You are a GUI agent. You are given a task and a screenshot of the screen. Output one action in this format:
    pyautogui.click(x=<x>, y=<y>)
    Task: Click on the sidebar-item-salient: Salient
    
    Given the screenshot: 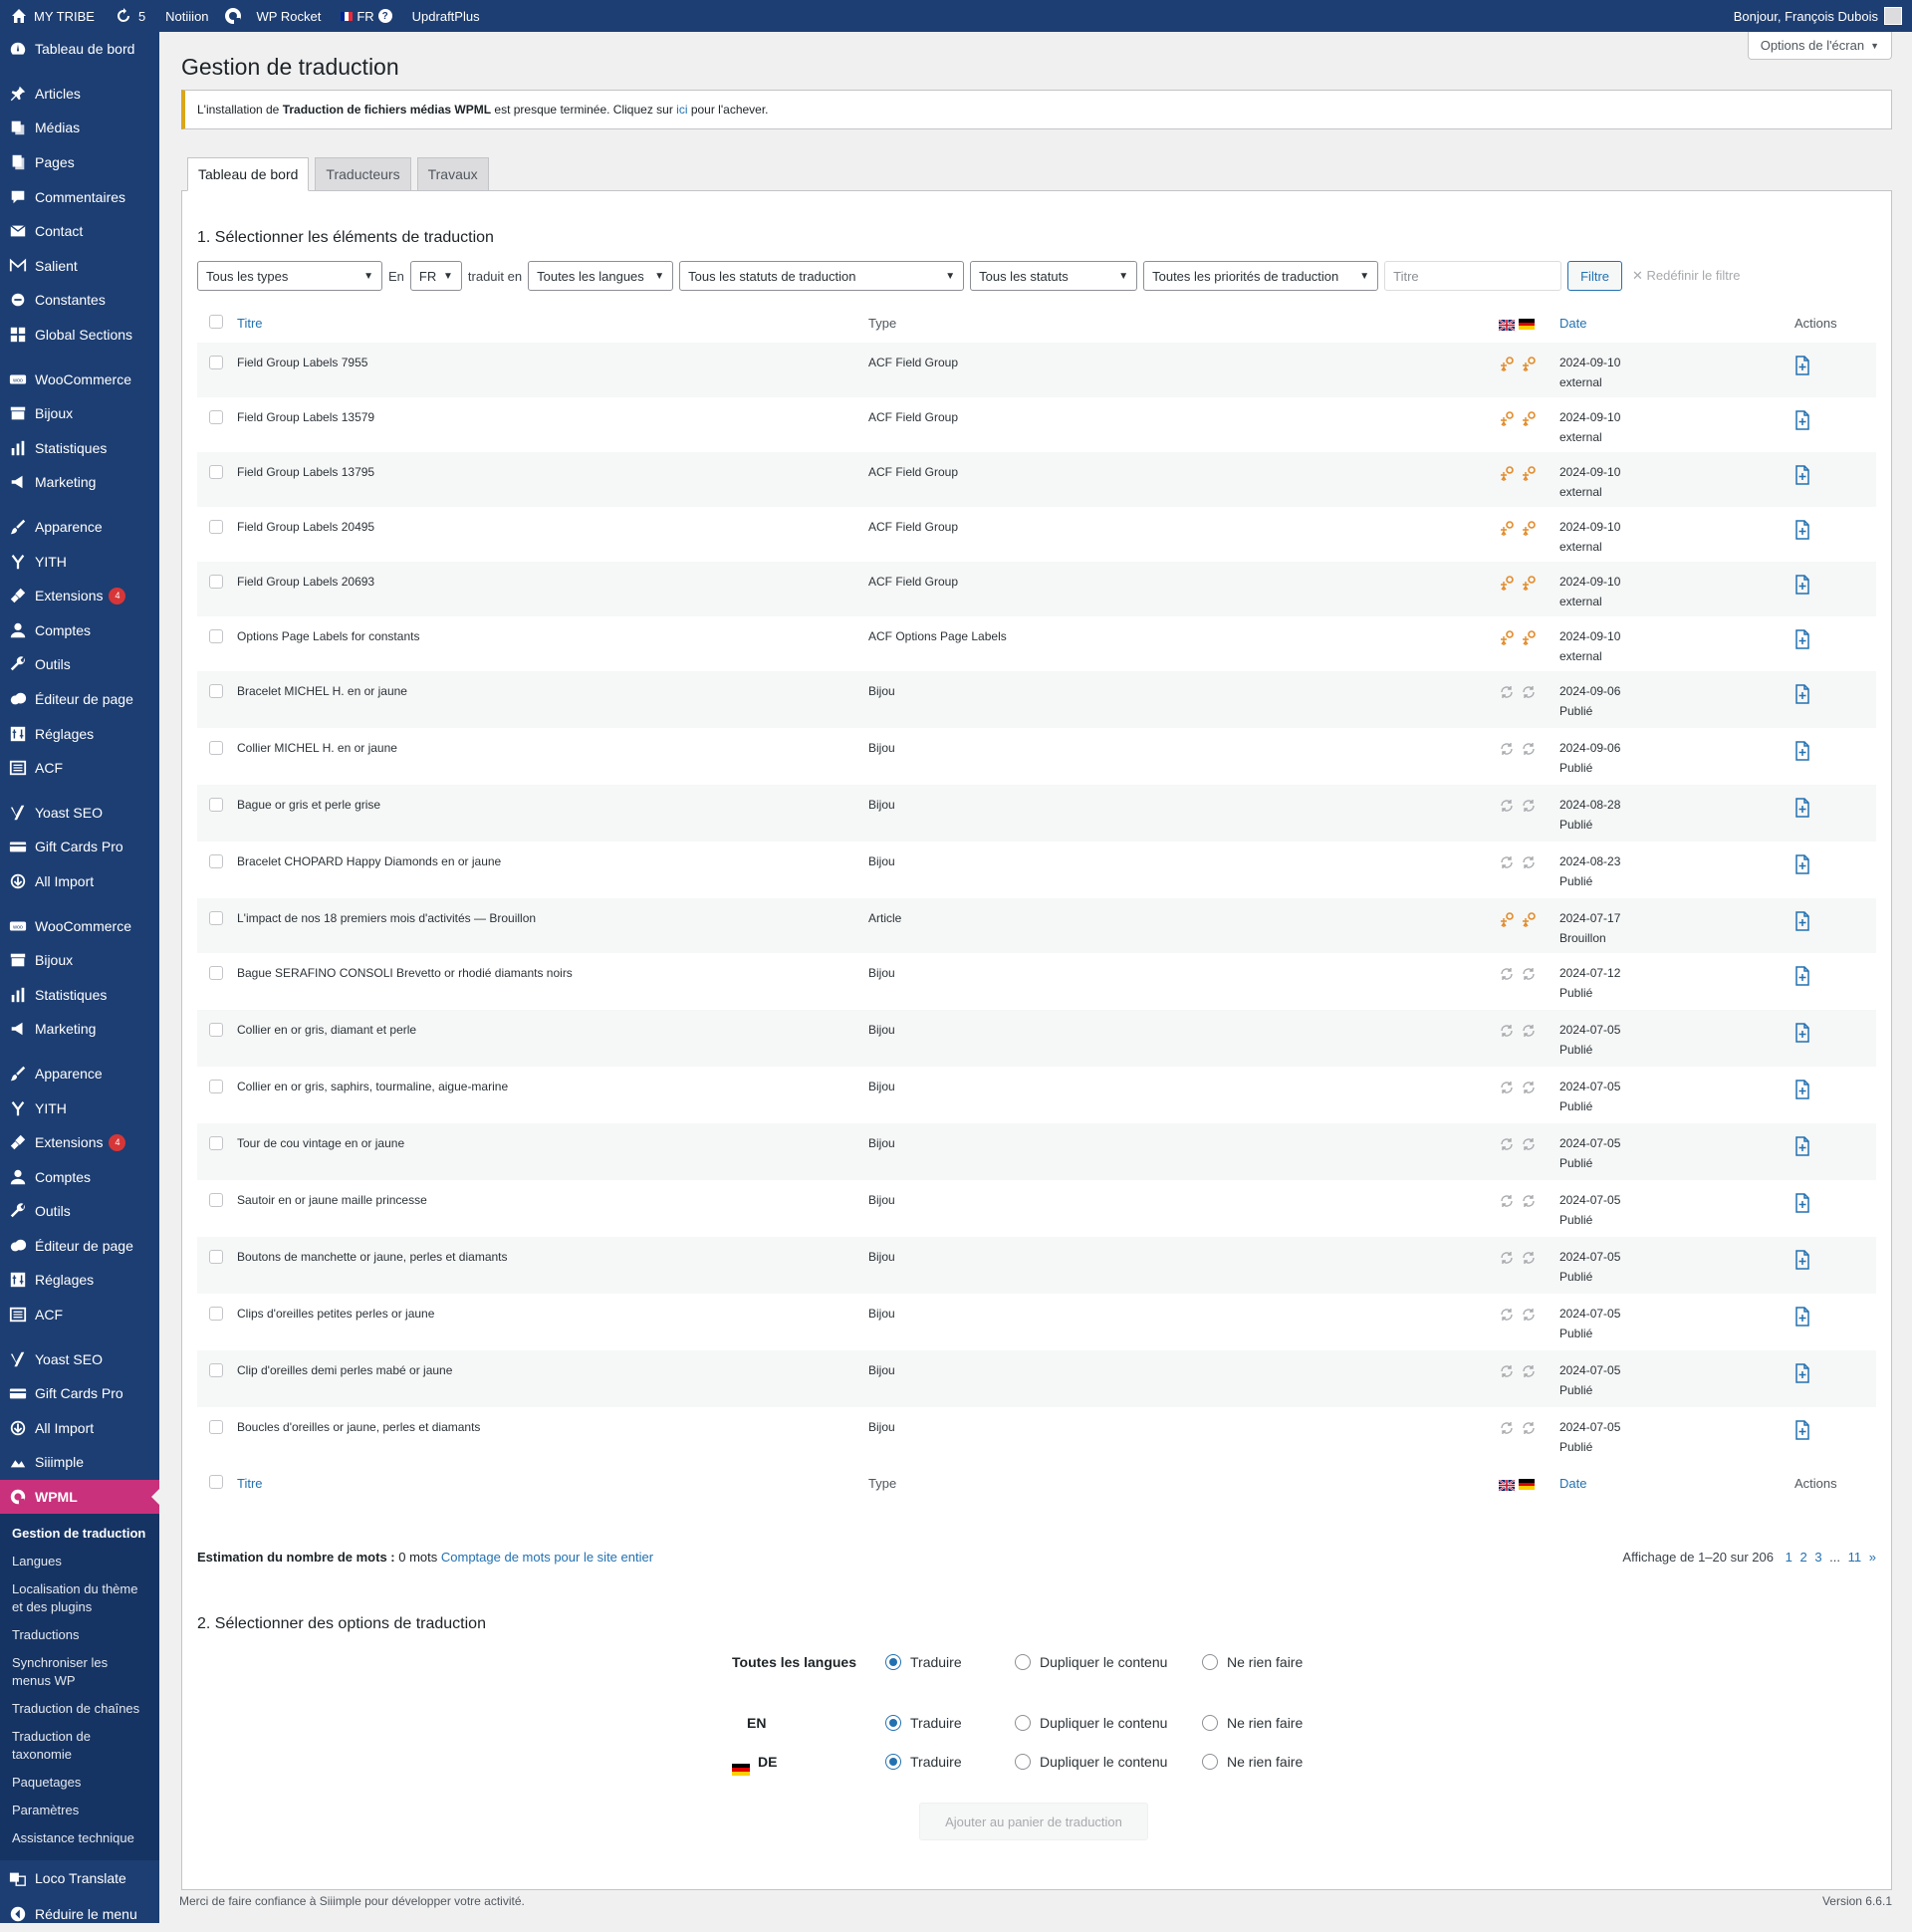 What is the action you would take?
    pyautogui.click(x=79, y=266)
    